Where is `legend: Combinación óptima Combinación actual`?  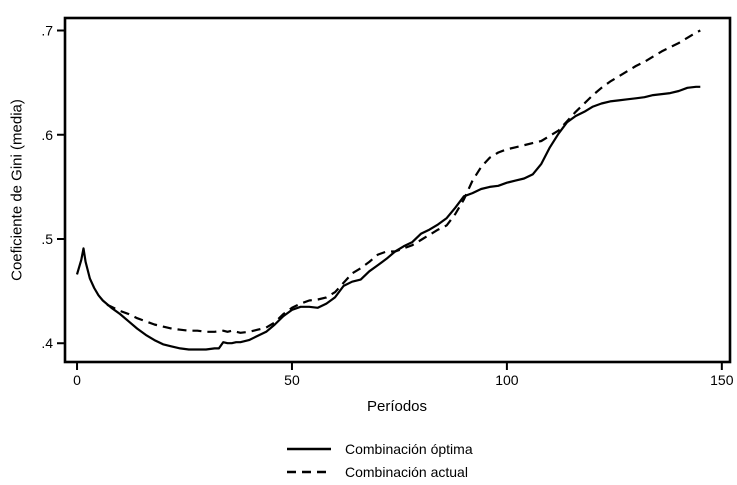
legend: Combinación óptima Combinación actual is located at coordinates (379, 460).